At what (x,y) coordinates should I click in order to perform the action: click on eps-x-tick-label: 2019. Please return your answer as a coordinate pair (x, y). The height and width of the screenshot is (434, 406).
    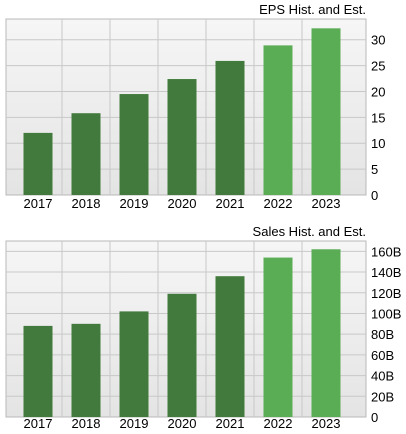
    Looking at the image, I should click on (134, 203).